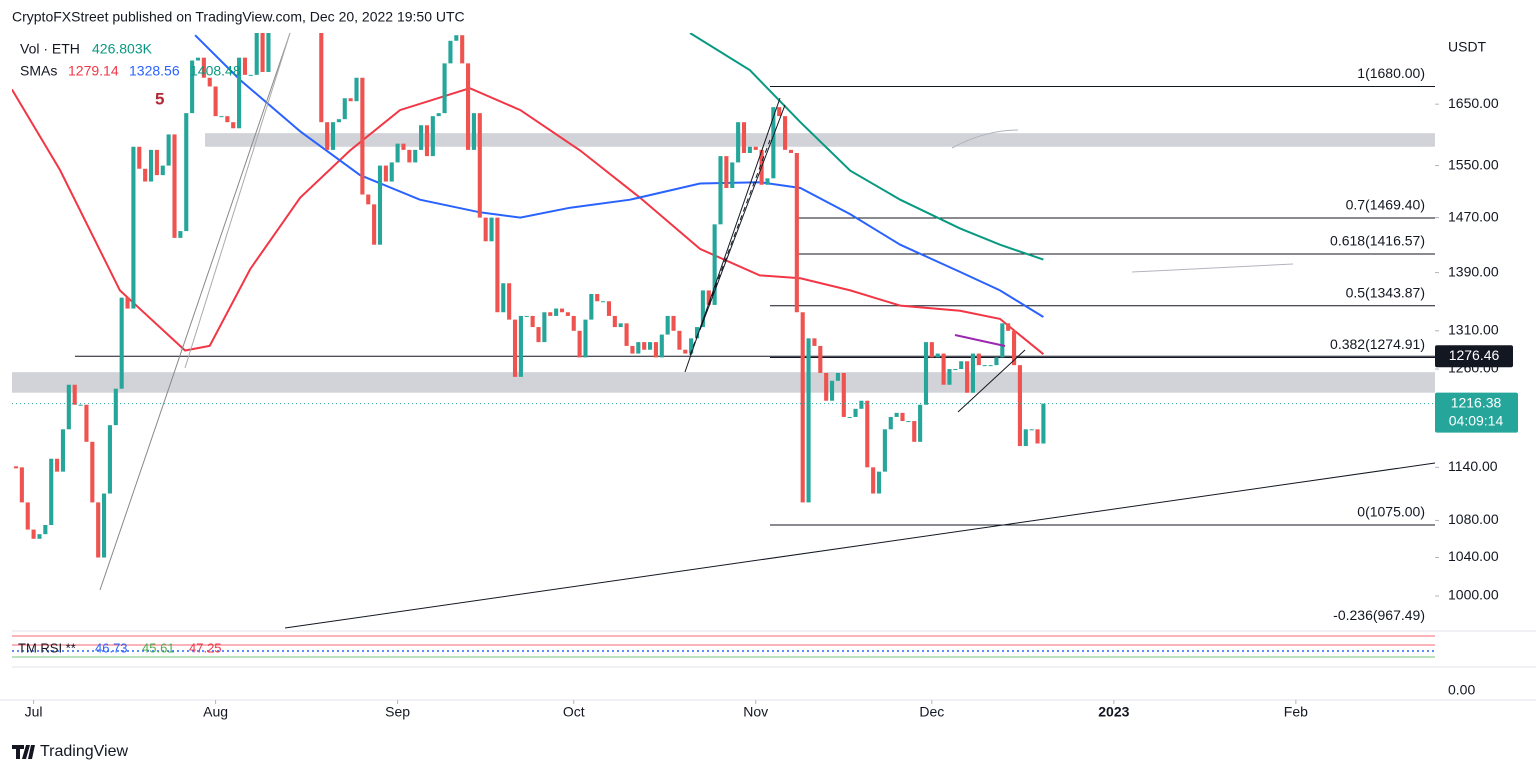 The width and height of the screenshot is (1536, 777). I want to click on level-tag-label: 1276.46, so click(1474, 355).